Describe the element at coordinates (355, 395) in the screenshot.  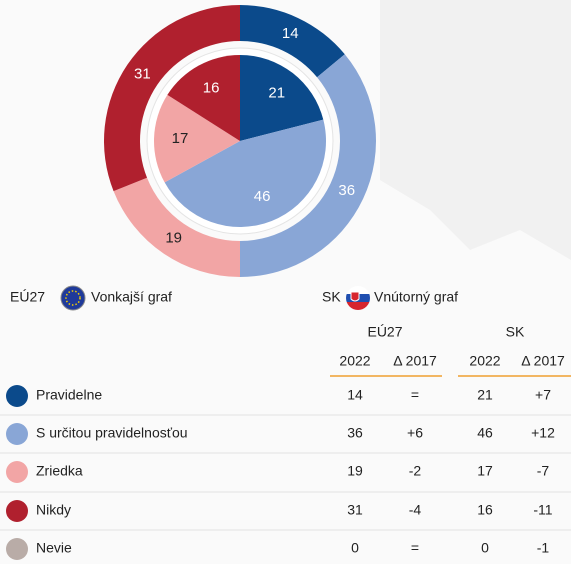
I see `cell: 14` at that location.